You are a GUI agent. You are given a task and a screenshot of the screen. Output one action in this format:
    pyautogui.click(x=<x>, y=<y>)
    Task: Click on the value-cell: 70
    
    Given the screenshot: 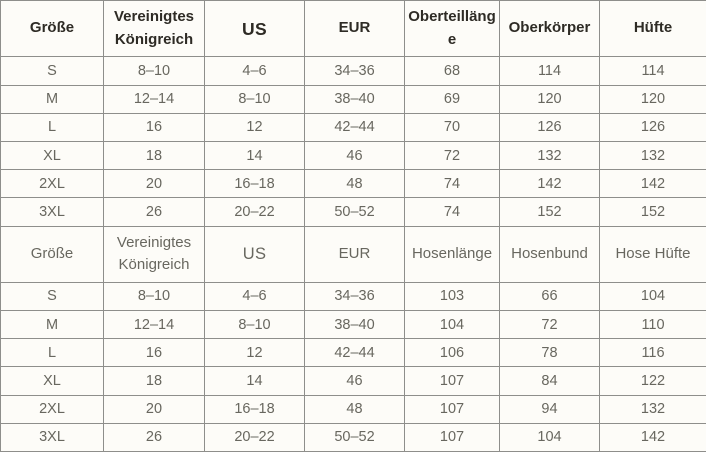 What is the action you would take?
    pyautogui.click(x=452, y=127)
    